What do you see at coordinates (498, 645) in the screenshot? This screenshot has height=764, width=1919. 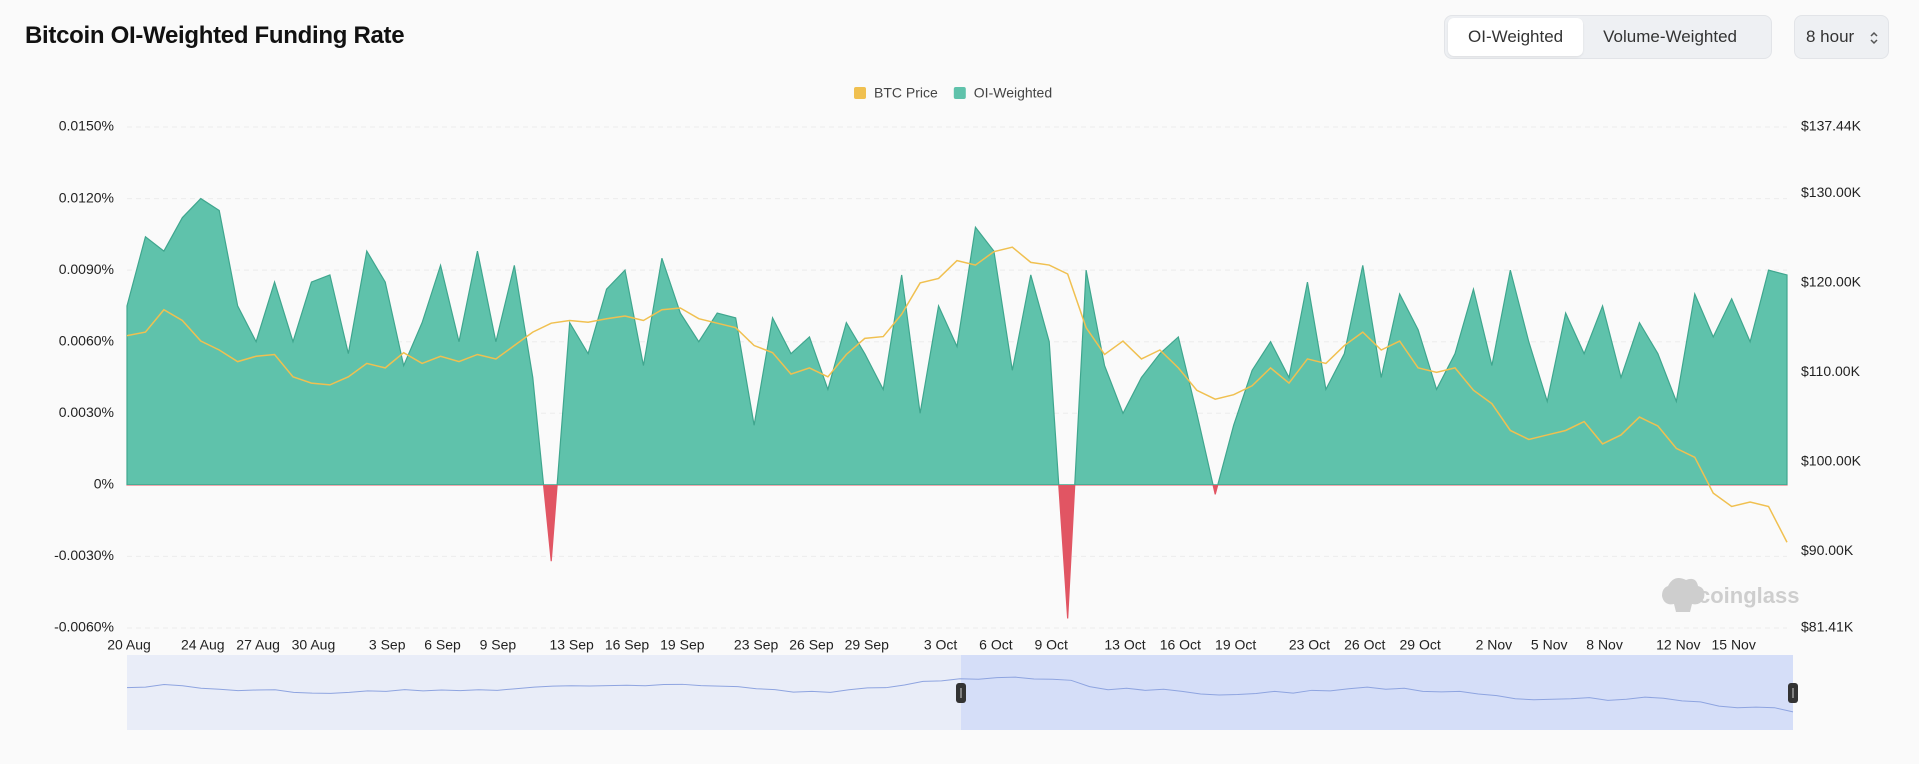 I see `x-tick-label: 9 Sep` at bounding box center [498, 645].